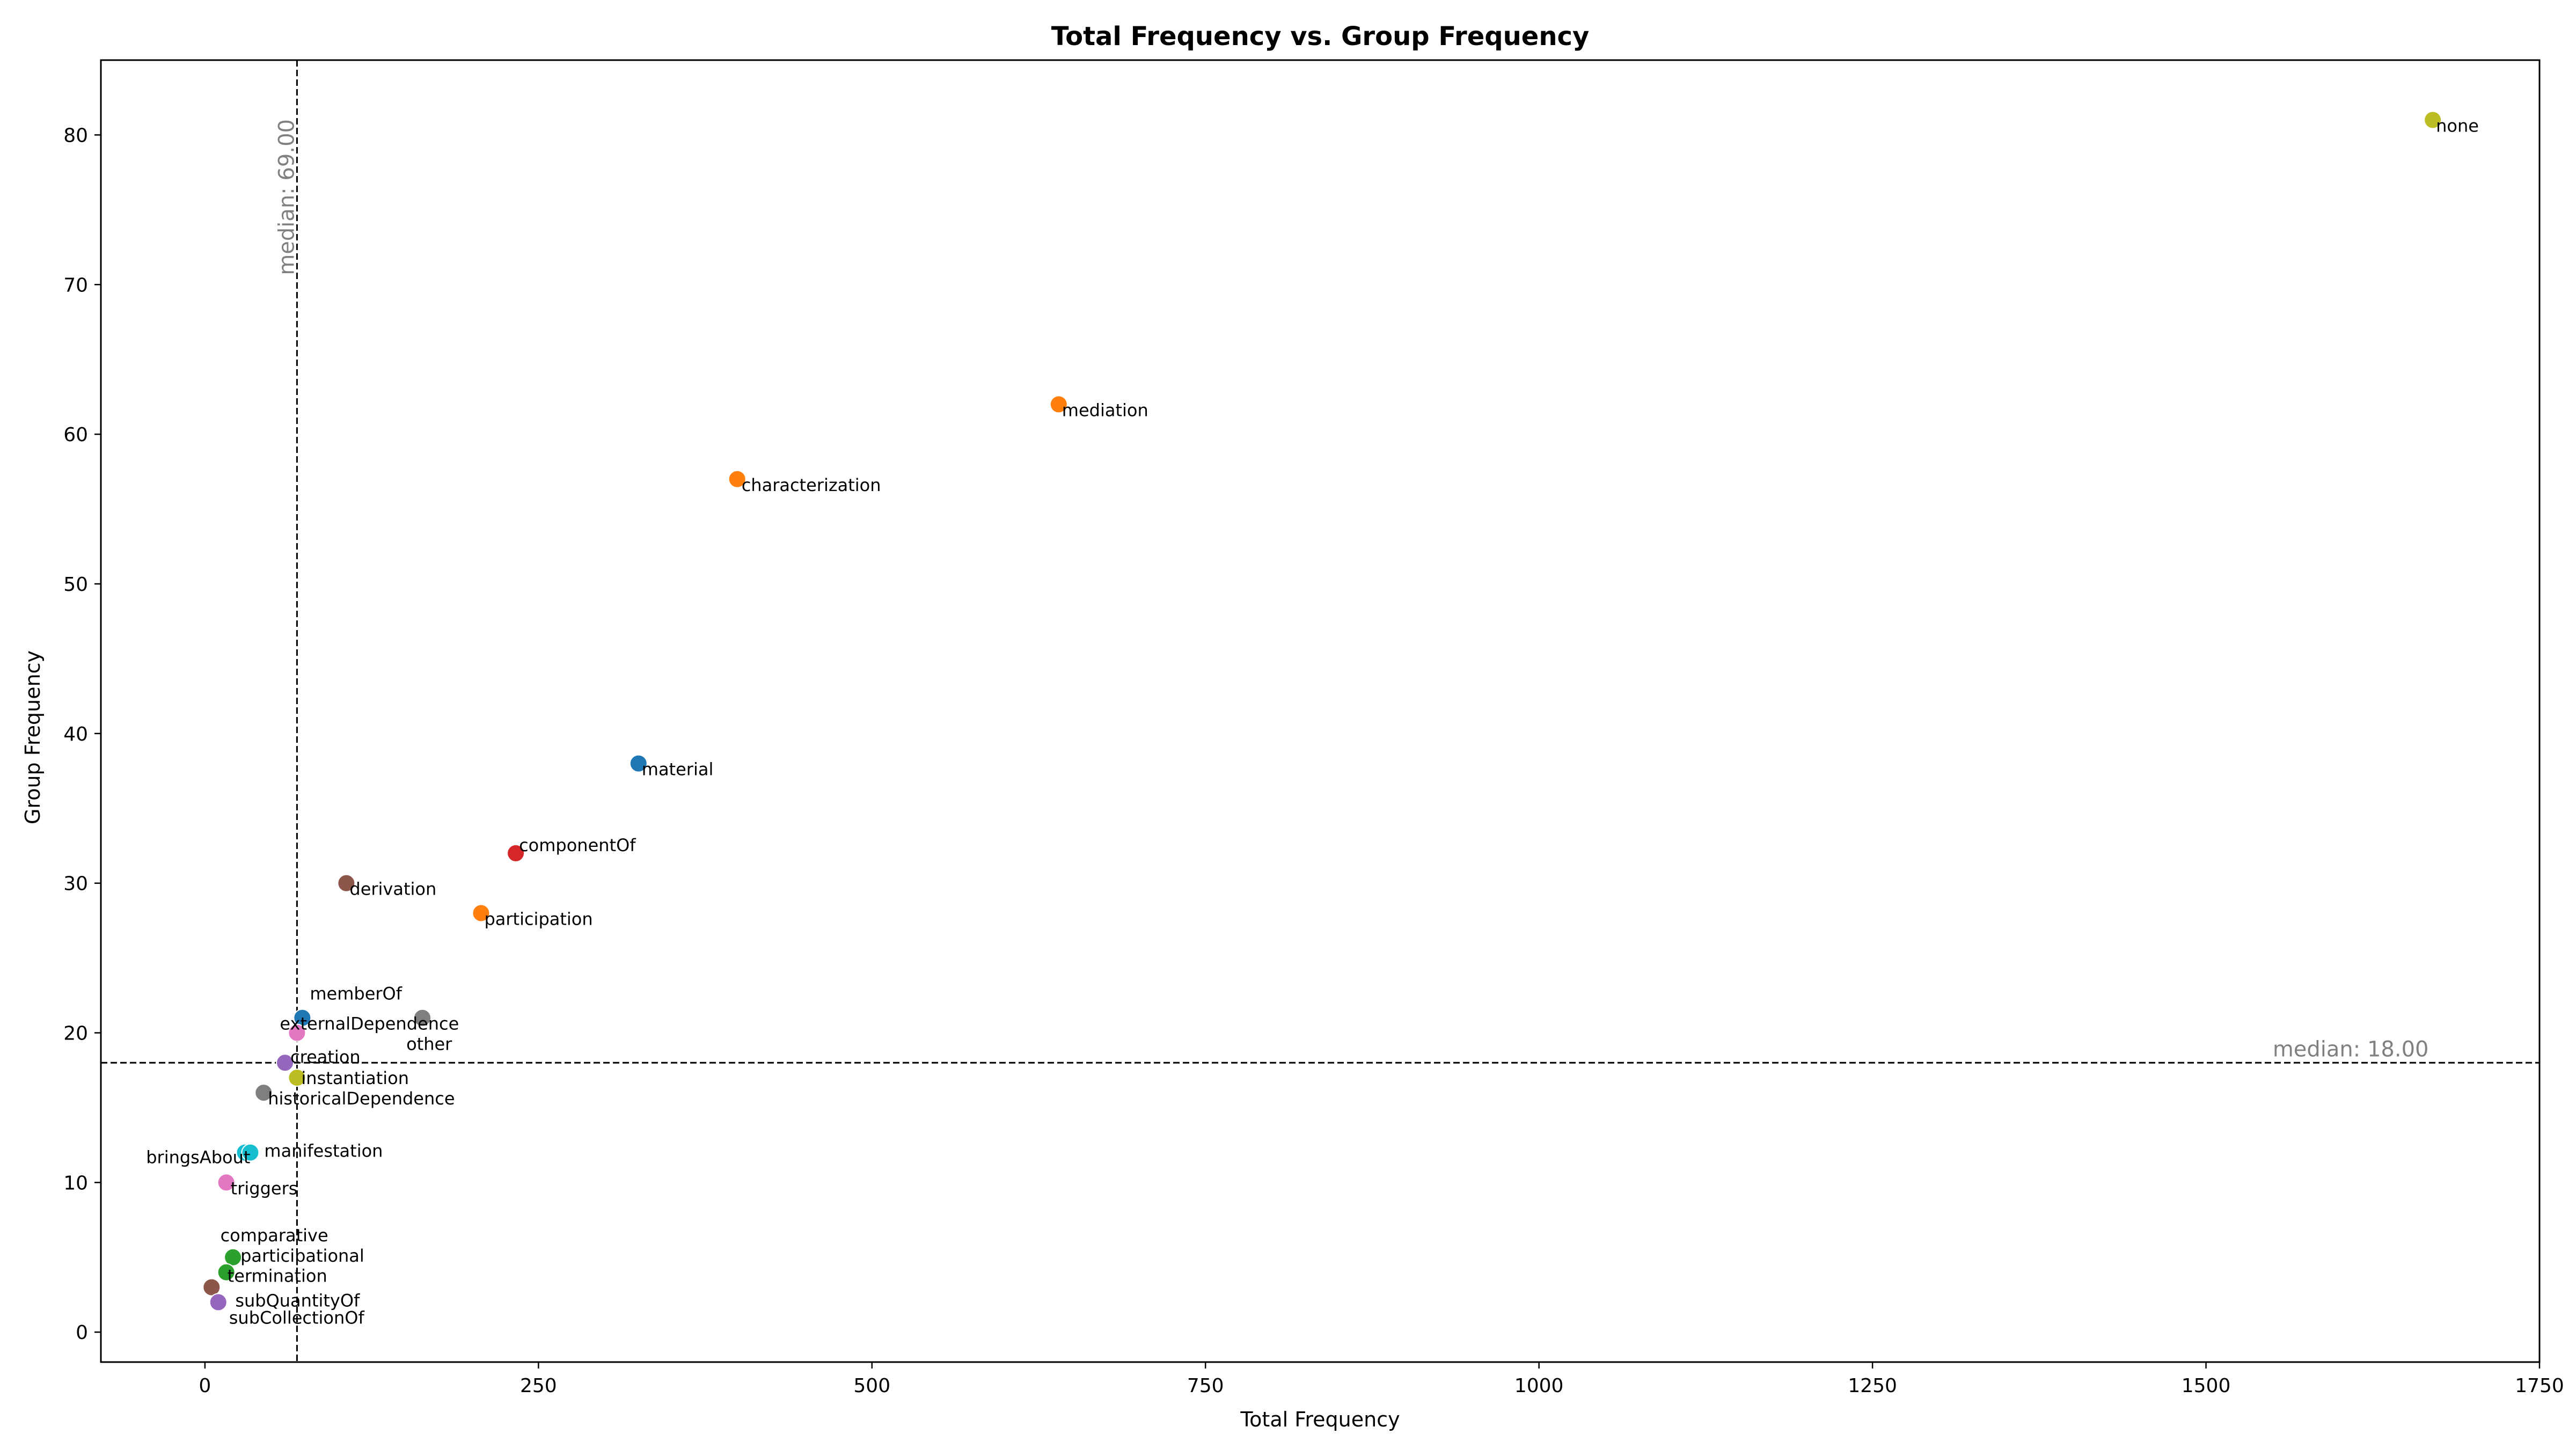 This screenshot has width=2576, height=1449. Describe the element at coordinates (1058, 404) in the screenshot. I see `data-point-mediation` at that location.